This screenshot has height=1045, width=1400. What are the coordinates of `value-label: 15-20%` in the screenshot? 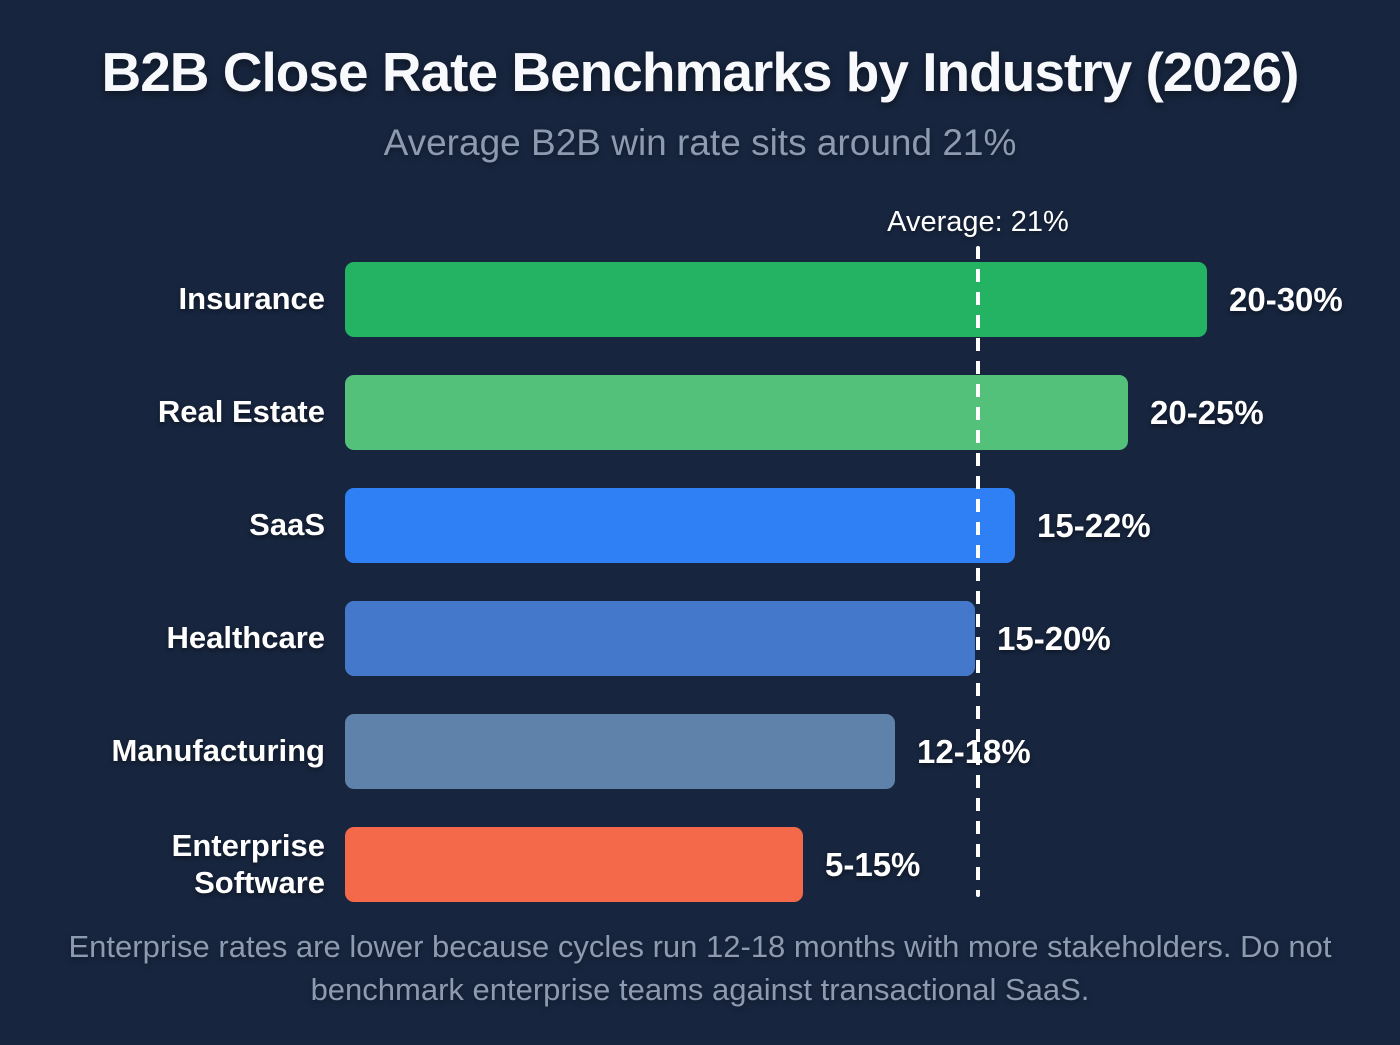 It's located at (1054, 638).